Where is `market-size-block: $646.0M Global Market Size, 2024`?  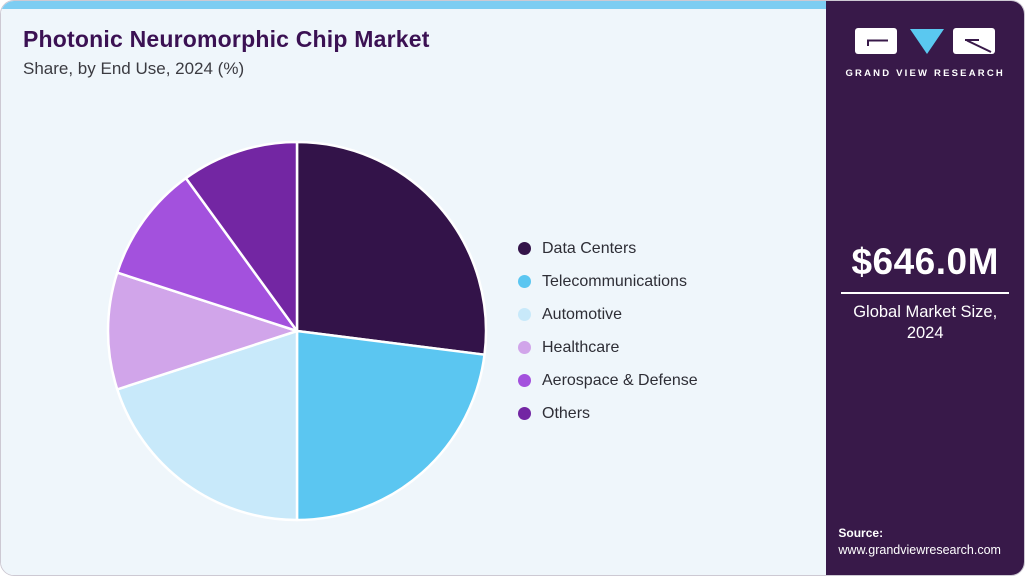 market-size-block: $646.0M Global Market Size, 2024 is located at coordinates (925, 292).